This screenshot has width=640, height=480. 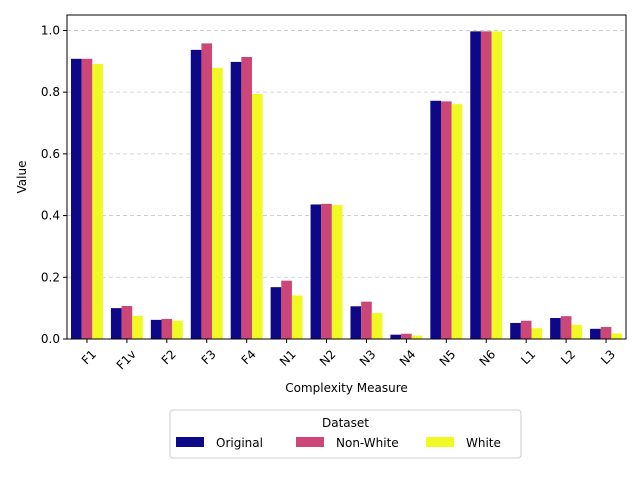 I want to click on bar-non-white-l3, so click(x=606, y=332).